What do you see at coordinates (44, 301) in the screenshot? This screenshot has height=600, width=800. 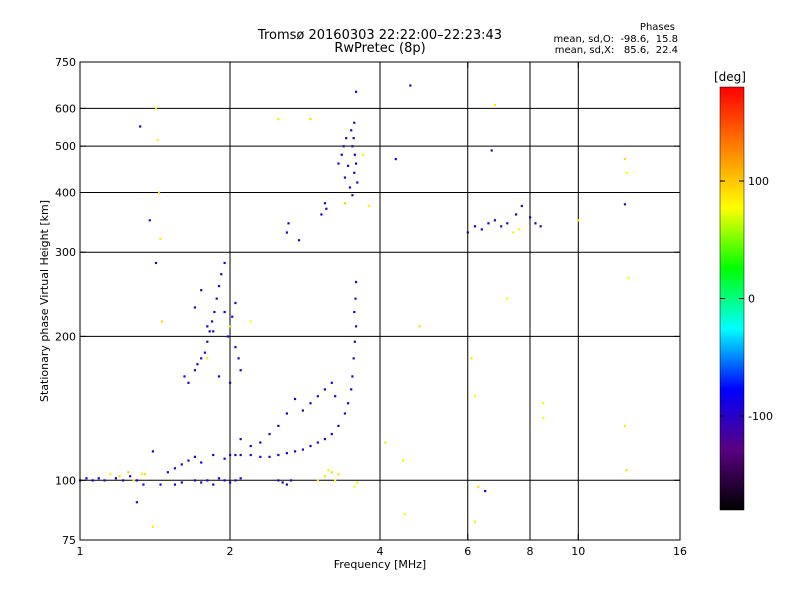 I see `y-axis-label: Stationary phase Virtual Height [km]` at bounding box center [44, 301].